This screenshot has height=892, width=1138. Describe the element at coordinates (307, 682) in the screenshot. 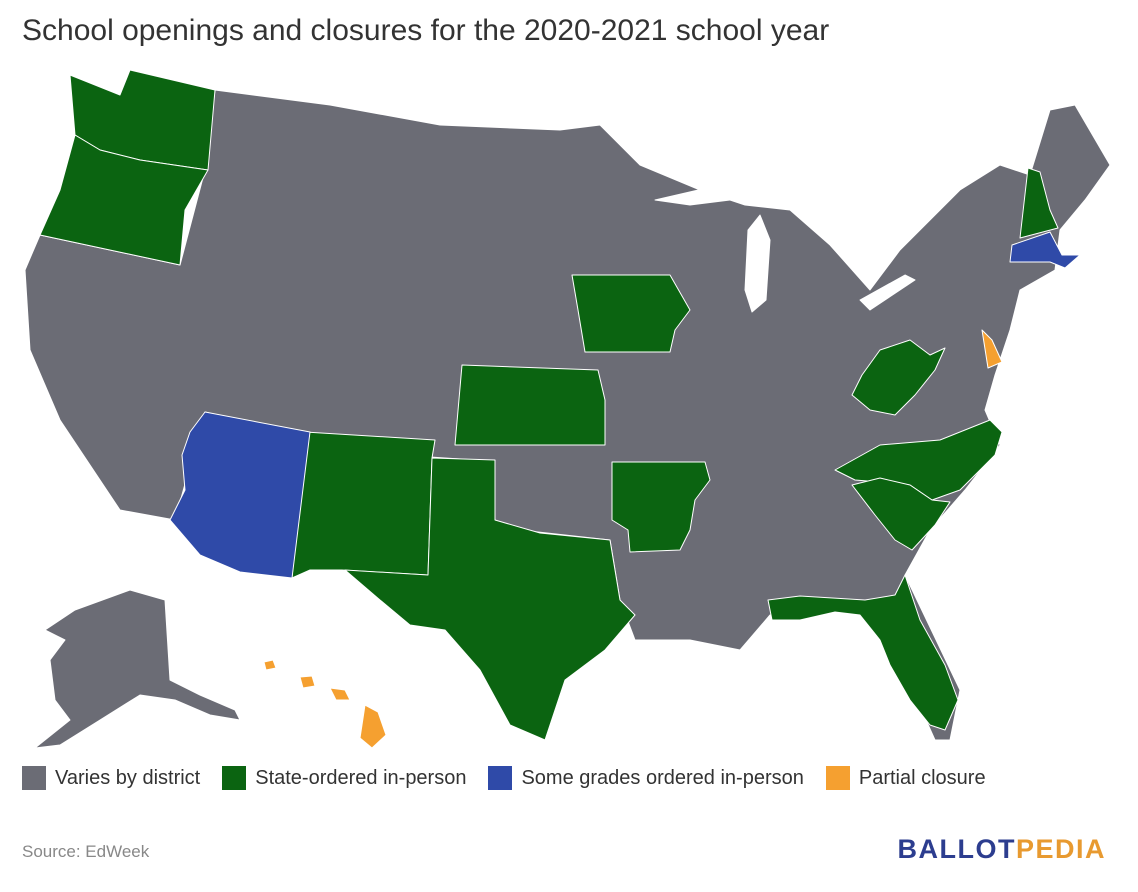

I see `state-hawaii-oahu` at that location.